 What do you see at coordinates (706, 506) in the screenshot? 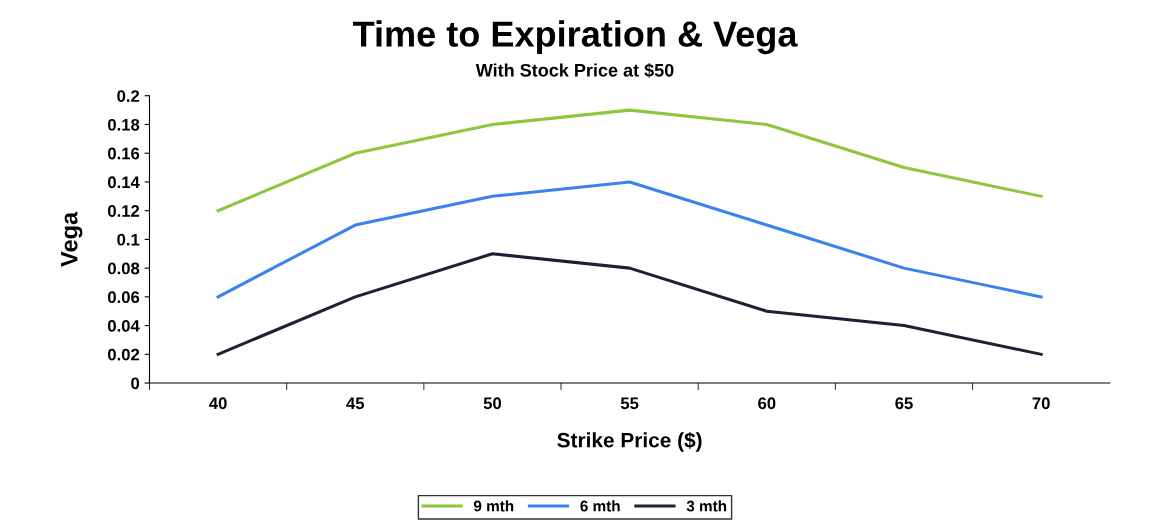
I see `legend-label: 3 mth` at bounding box center [706, 506].